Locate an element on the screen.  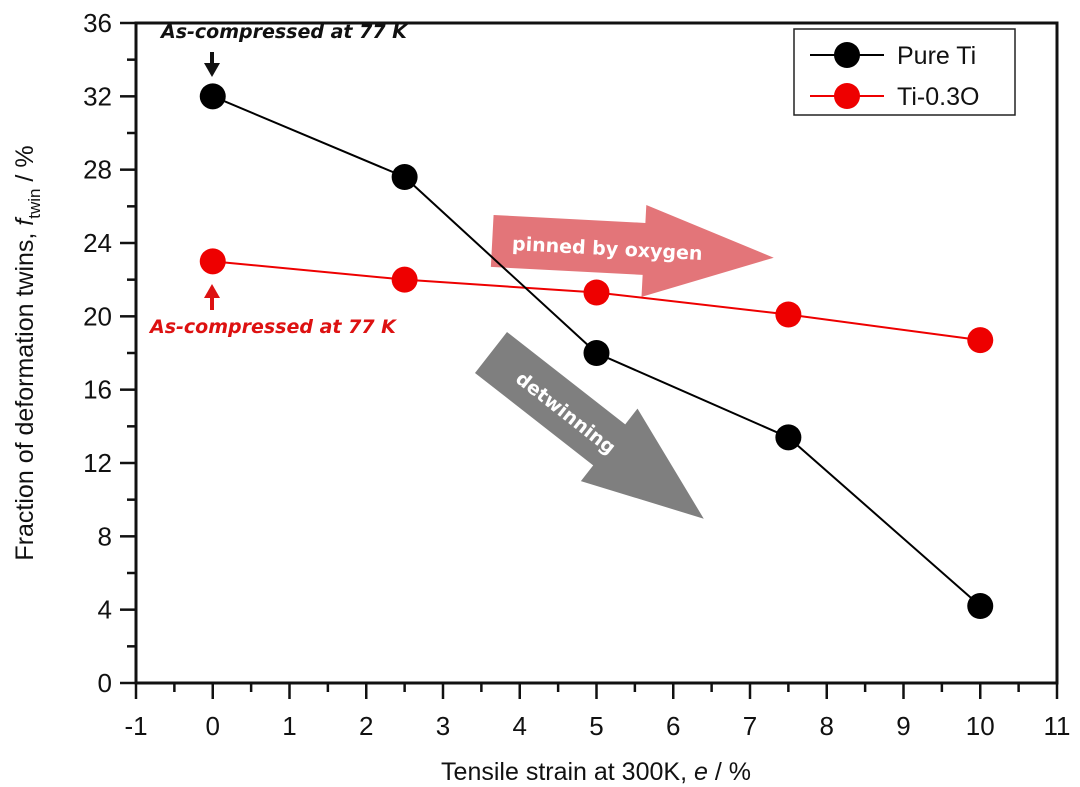
pinned-by-oxygen-arrow: pinned by oxygen is located at coordinates (632, 250).